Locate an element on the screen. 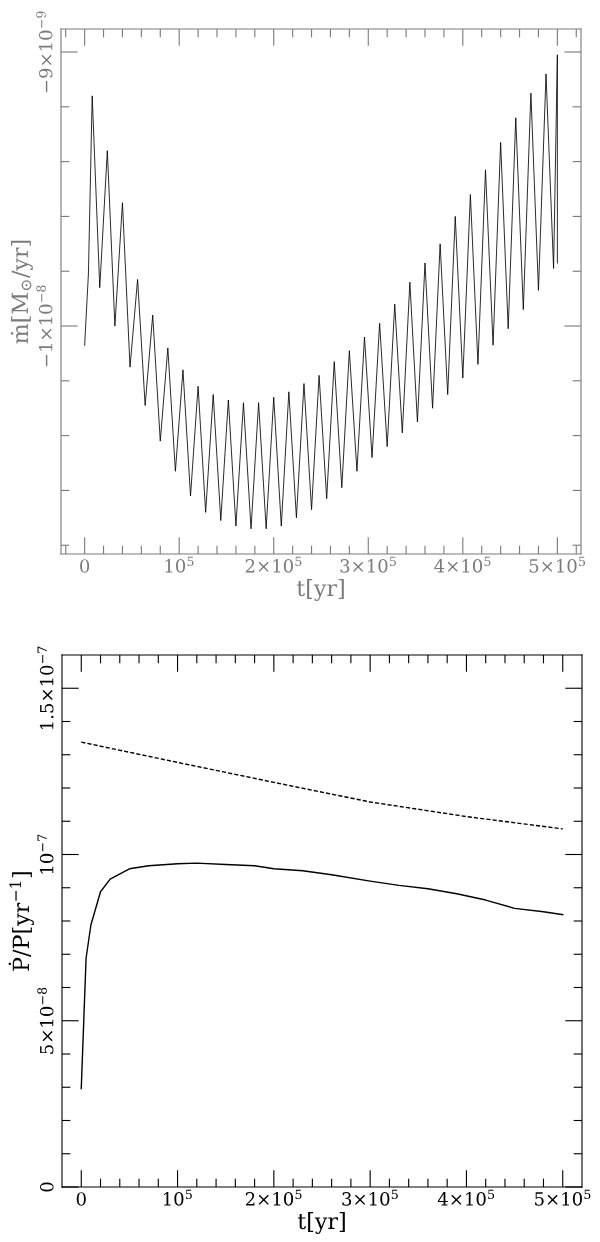 The image size is (600, 1242). y-tick-label: 1.5×10$^{−7}$ is located at coordinates (45, 688).